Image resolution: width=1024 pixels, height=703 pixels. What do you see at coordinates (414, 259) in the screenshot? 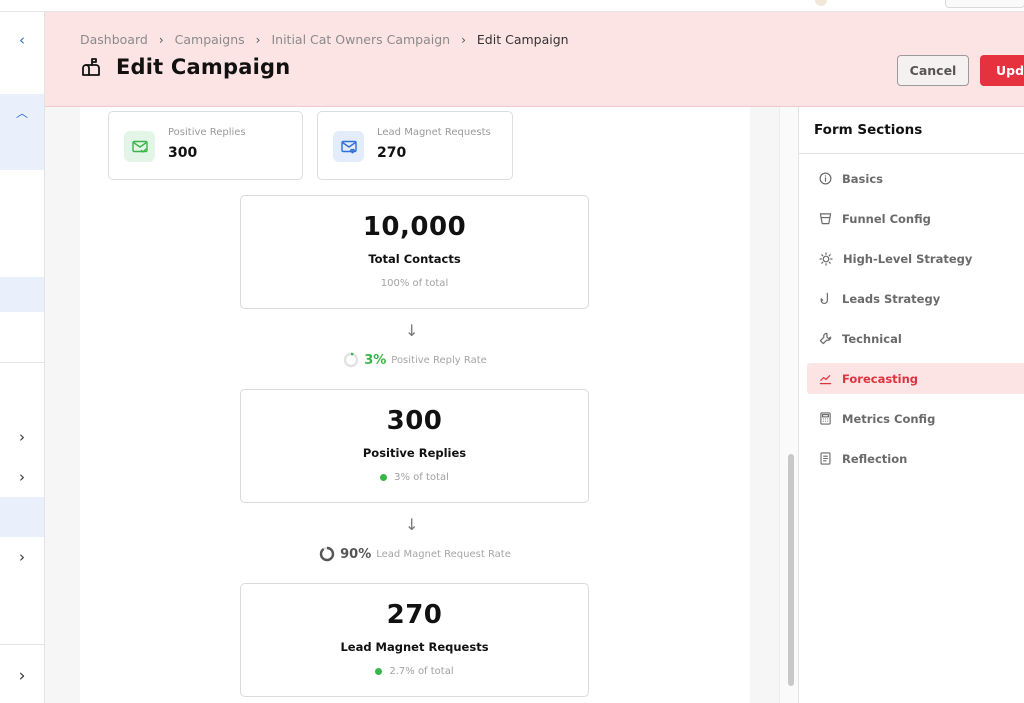
I see `funnel-label: Total Contacts` at bounding box center [414, 259].